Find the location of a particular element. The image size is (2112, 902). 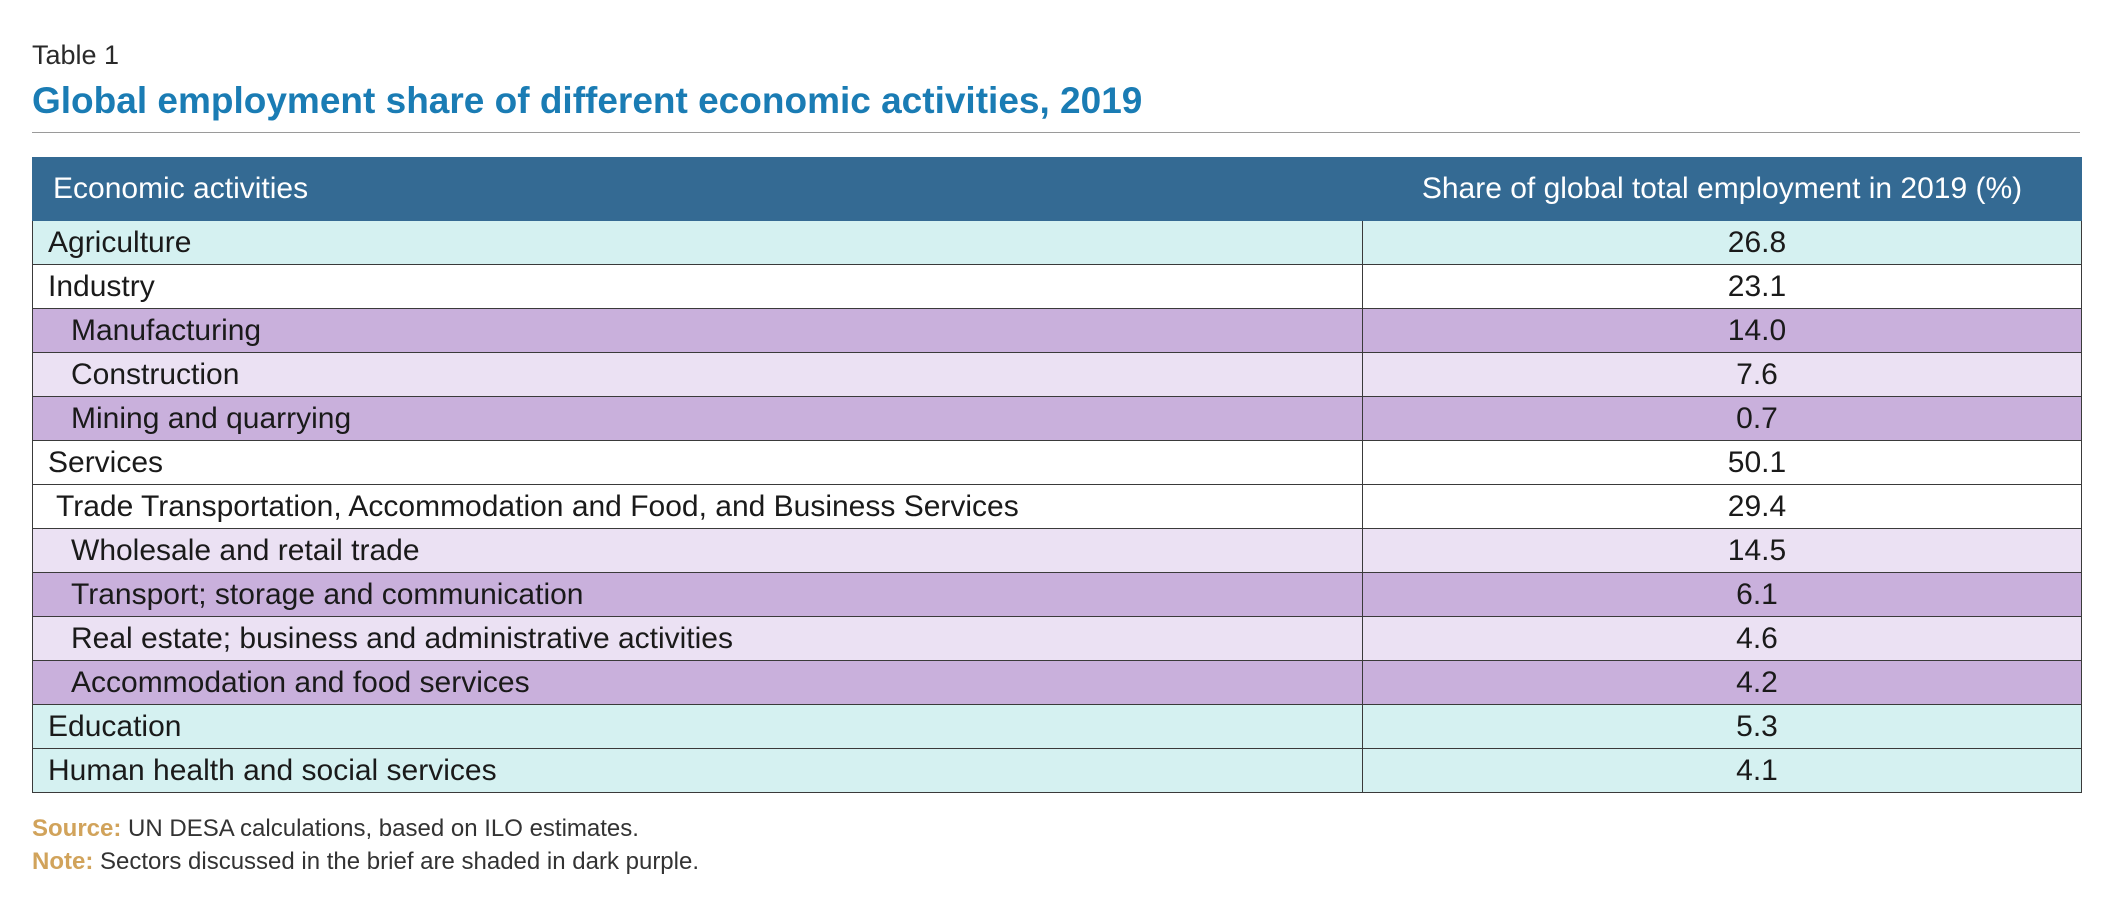

share-cell: 29.4 is located at coordinates (1722, 506).